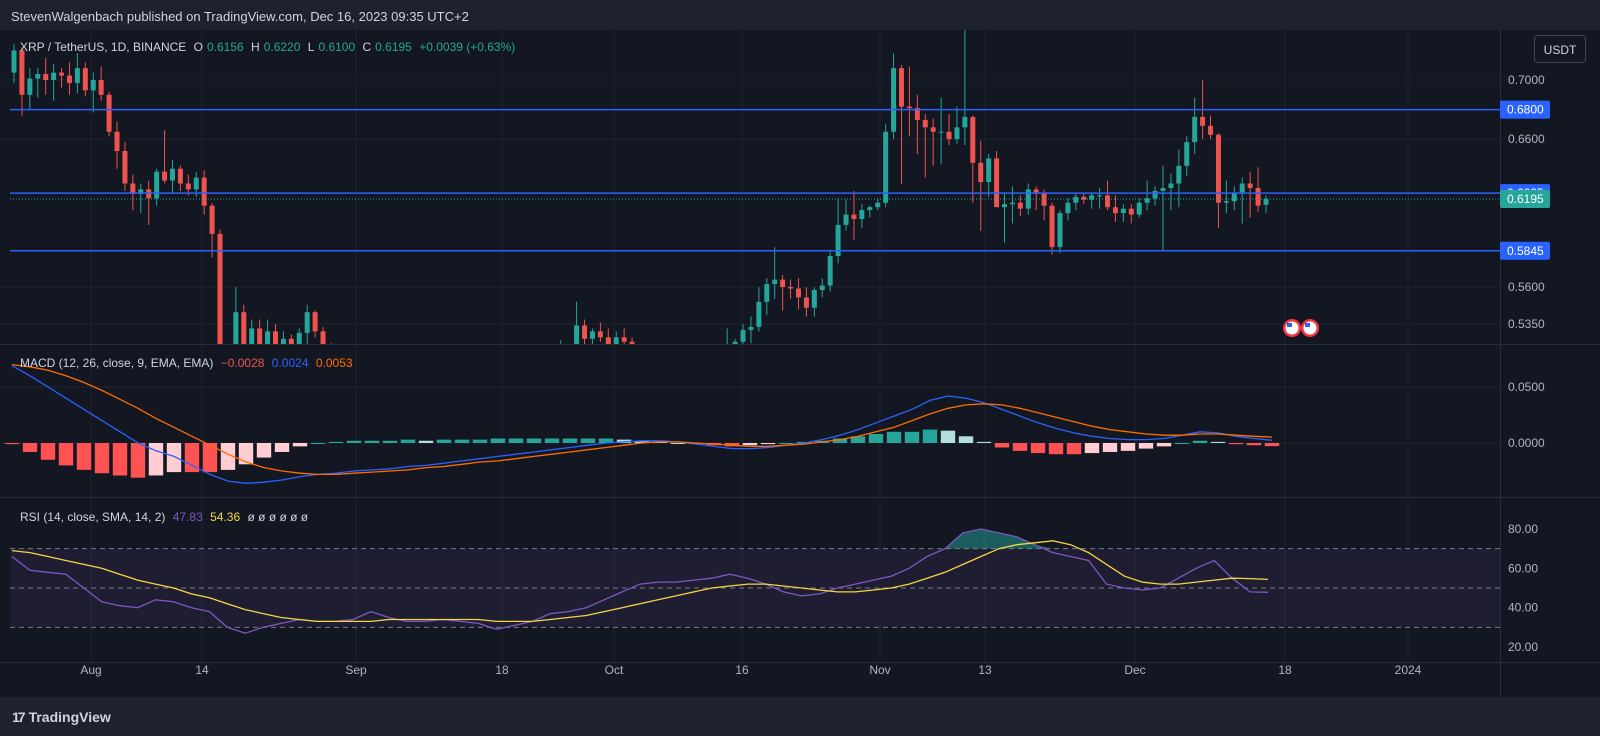 Image resolution: width=1600 pixels, height=736 pixels. Describe the element at coordinates (282, 47) in the screenshot. I see `high-value: 0.6220` at that location.